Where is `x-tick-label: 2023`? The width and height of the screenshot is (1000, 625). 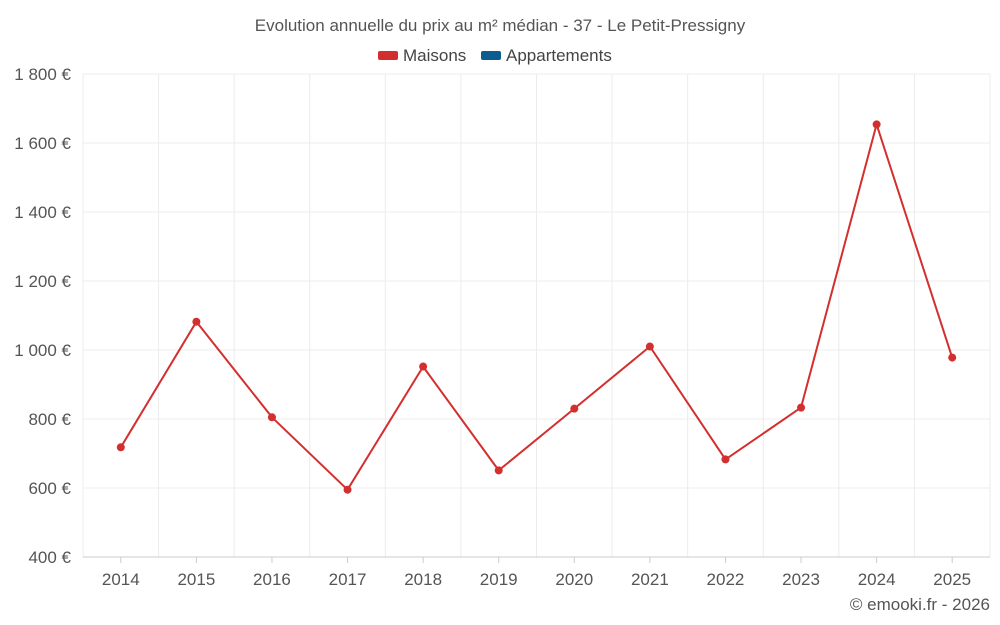 x-tick-label: 2023 is located at coordinates (801, 579).